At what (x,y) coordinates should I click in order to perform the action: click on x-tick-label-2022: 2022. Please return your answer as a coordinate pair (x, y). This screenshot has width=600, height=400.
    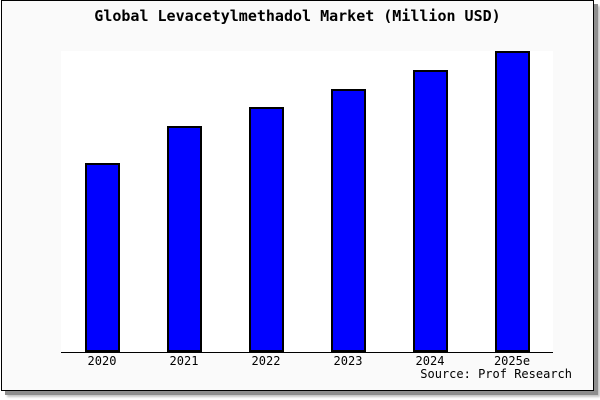
    Looking at the image, I should click on (266, 361).